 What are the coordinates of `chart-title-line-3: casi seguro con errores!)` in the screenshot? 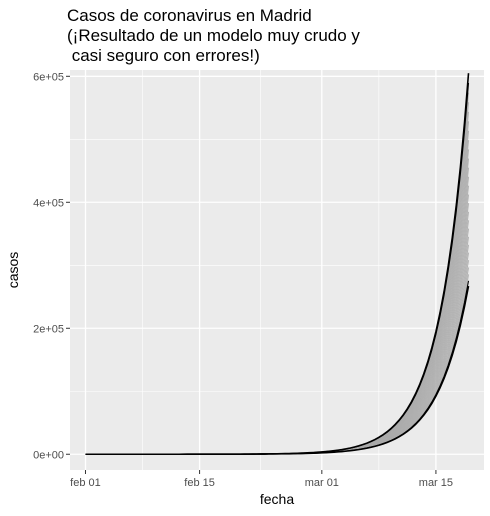 It's located at (163, 55).